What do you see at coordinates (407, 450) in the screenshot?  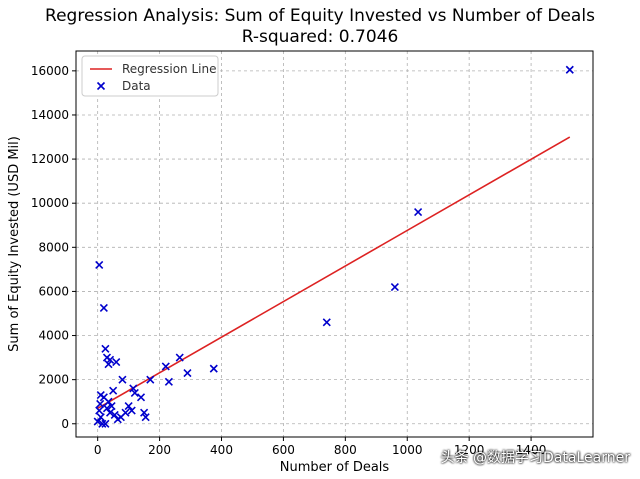 I see `x-tick-label: 1000` at bounding box center [407, 450].